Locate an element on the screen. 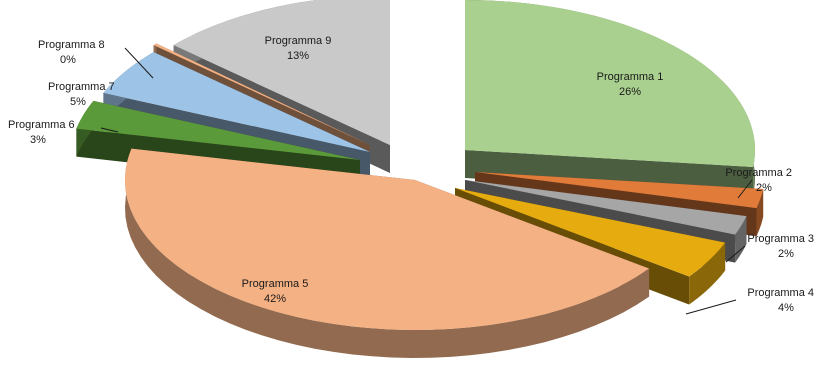 Image resolution: width=819 pixels, height=383 pixels. data-label-name-8: Programma 8 is located at coordinates (71, 45).